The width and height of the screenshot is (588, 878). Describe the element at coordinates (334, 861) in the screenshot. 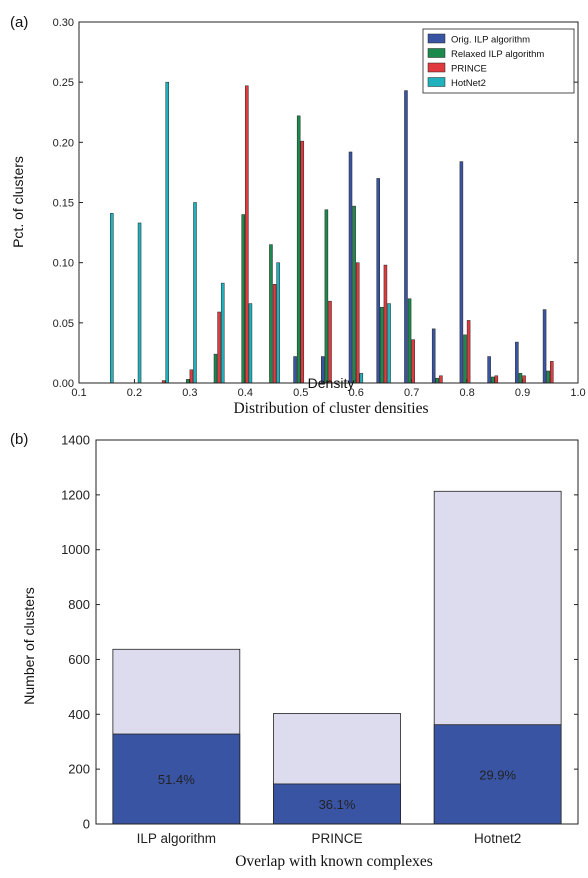

I see `overlap-caption: Overlap with known complexes` at that location.